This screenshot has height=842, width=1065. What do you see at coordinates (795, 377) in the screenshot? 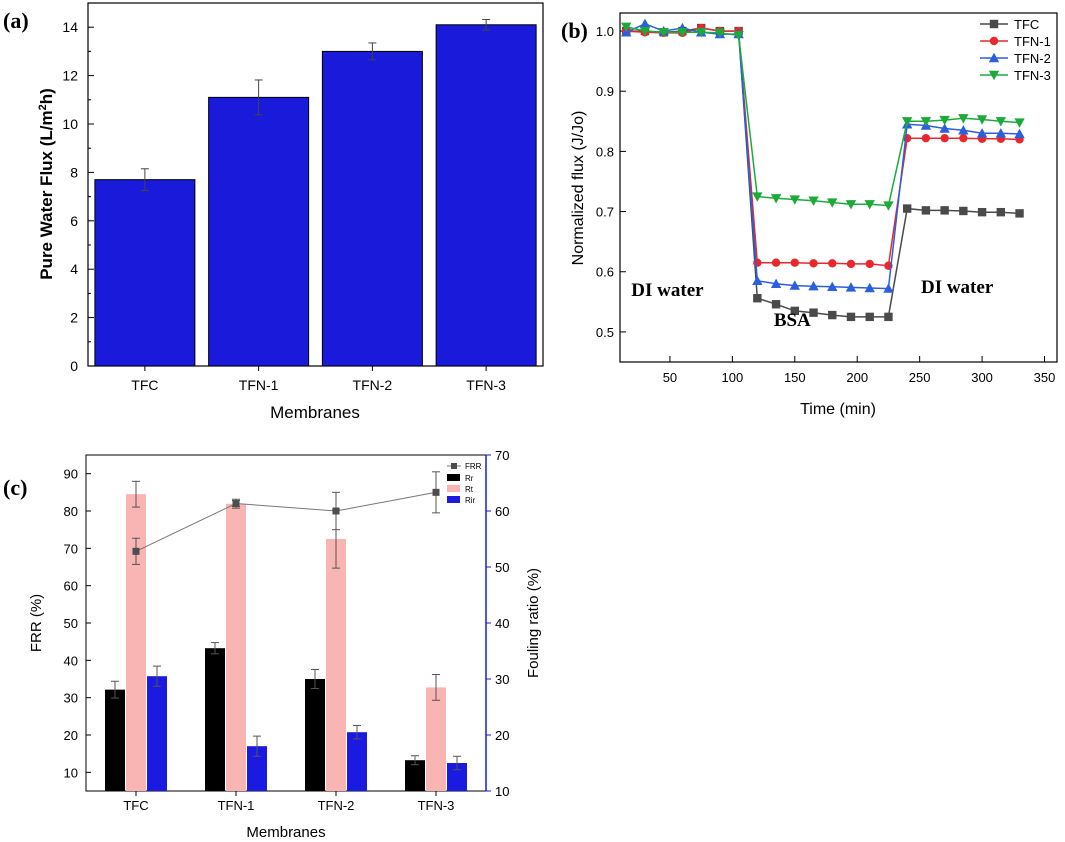
I see `panel-b-x-tick-label: 150` at bounding box center [795, 377].